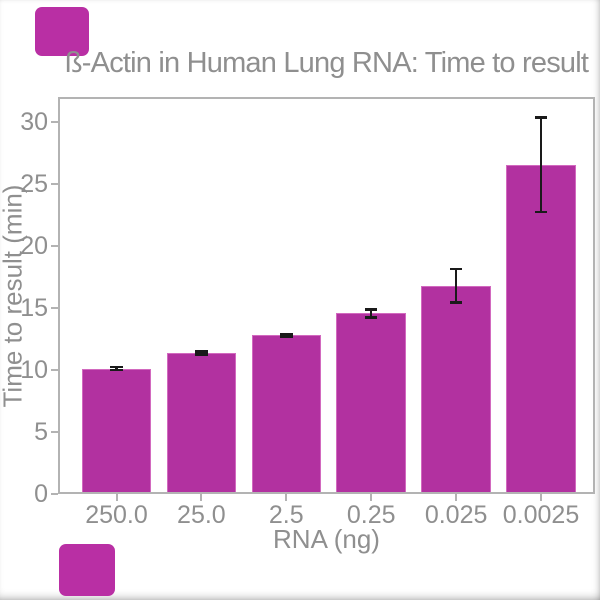  I want to click on x-tick-label: 2.5, so click(286, 515).